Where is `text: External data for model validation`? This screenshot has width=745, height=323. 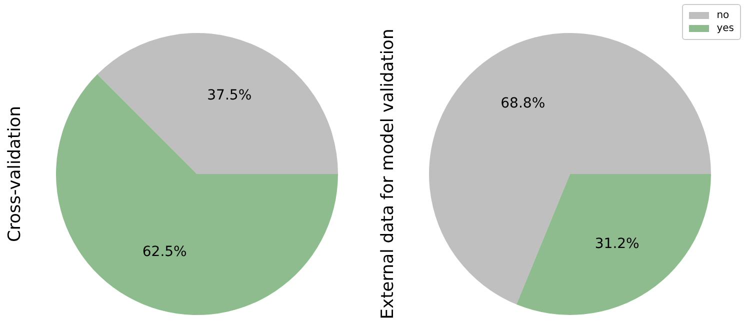 text: External data for model validation is located at coordinates (388, 174).